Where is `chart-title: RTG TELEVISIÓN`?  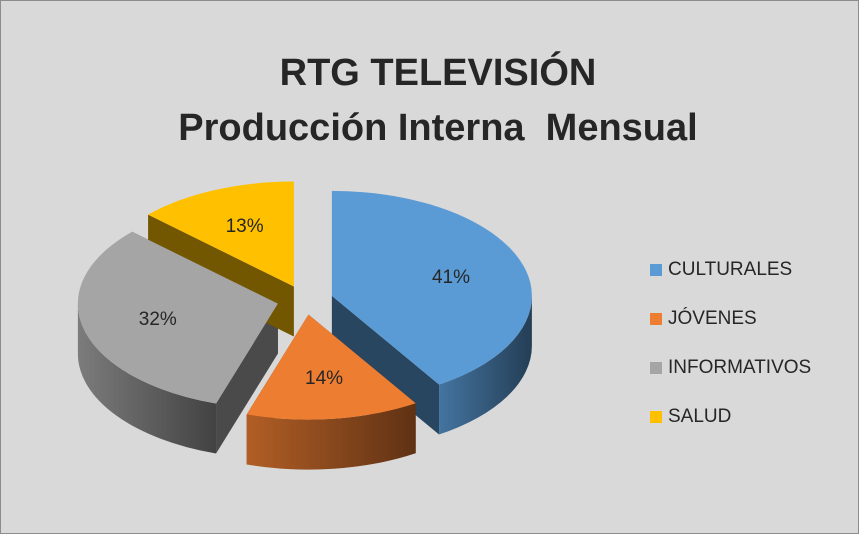 chart-title: RTG TELEVISIÓN is located at coordinates (438, 72).